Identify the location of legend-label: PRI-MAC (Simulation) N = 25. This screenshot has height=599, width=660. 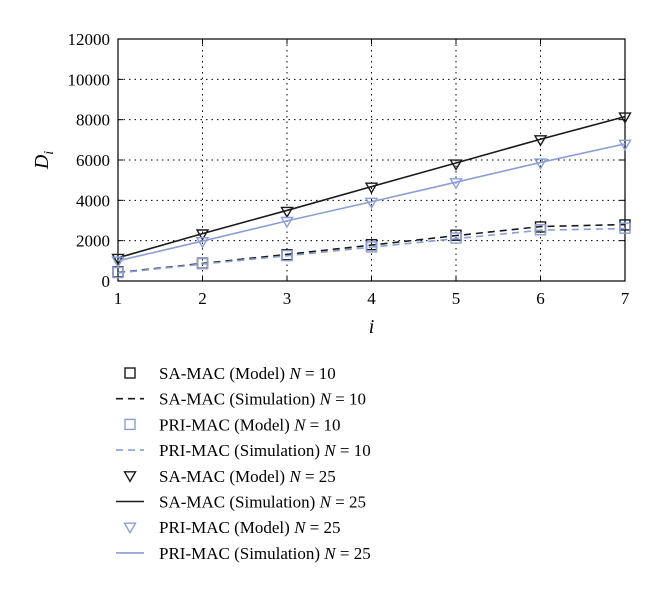
(265, 553).